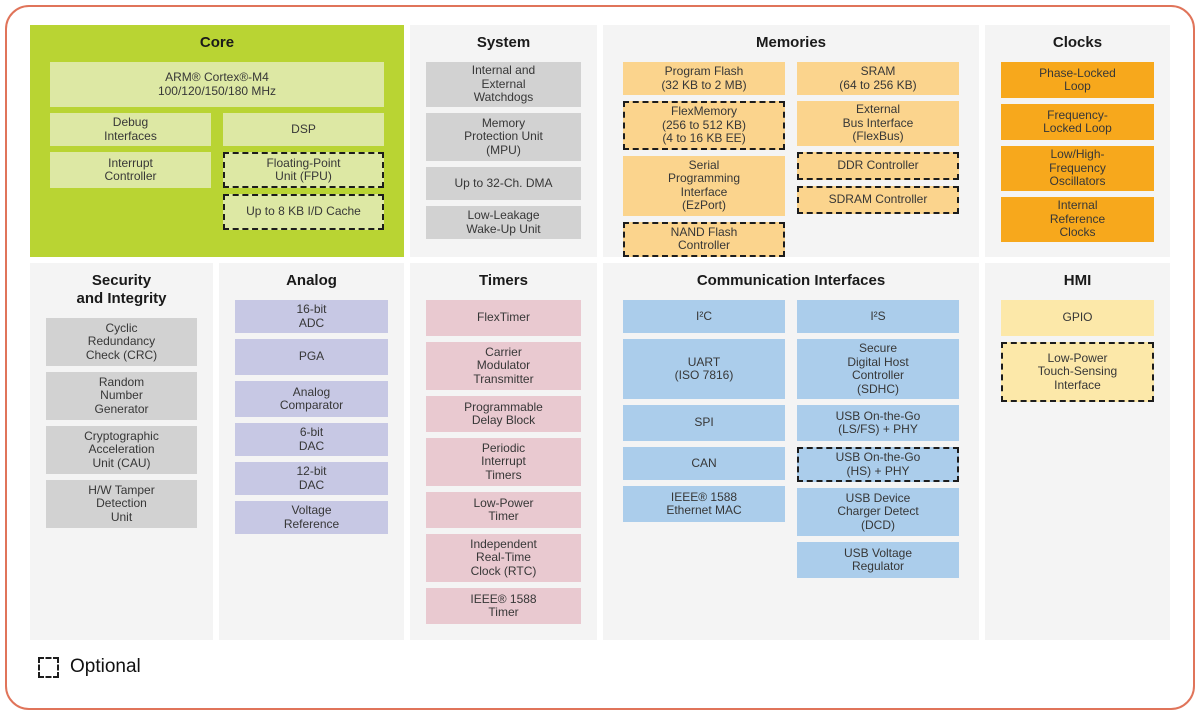 The height and width of the screenshot is (715, 1200). Describe the element at coordinates (1077, 280) in the screenshot. I see `section-title-hmi: HMI` at that location.